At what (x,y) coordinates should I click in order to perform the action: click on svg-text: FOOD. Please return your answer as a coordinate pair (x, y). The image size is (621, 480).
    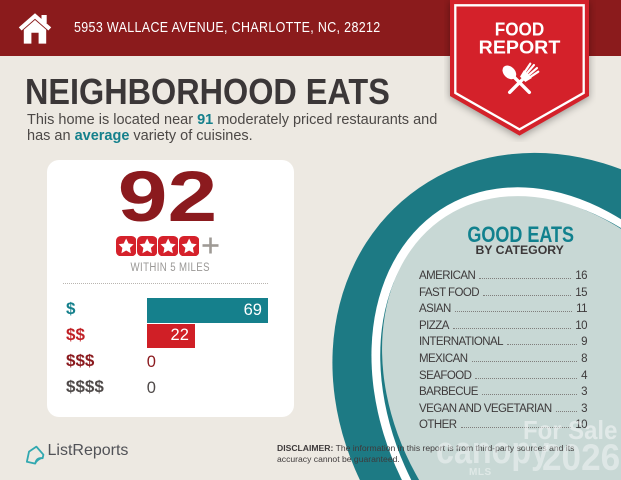
    Looking at the image, I should click on (520, 30).